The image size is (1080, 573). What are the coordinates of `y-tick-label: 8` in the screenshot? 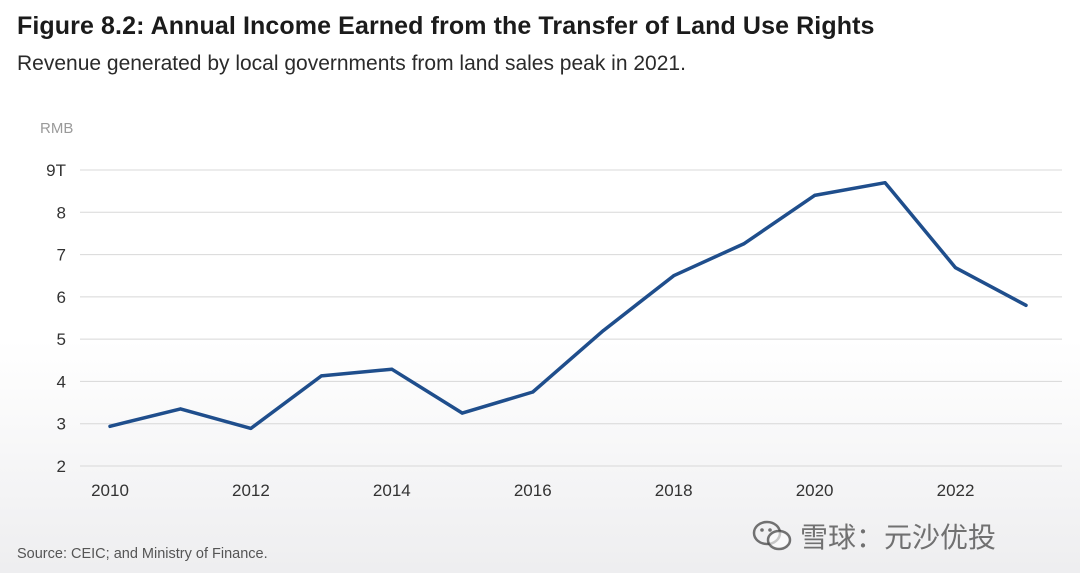 It's located at (61, 212).